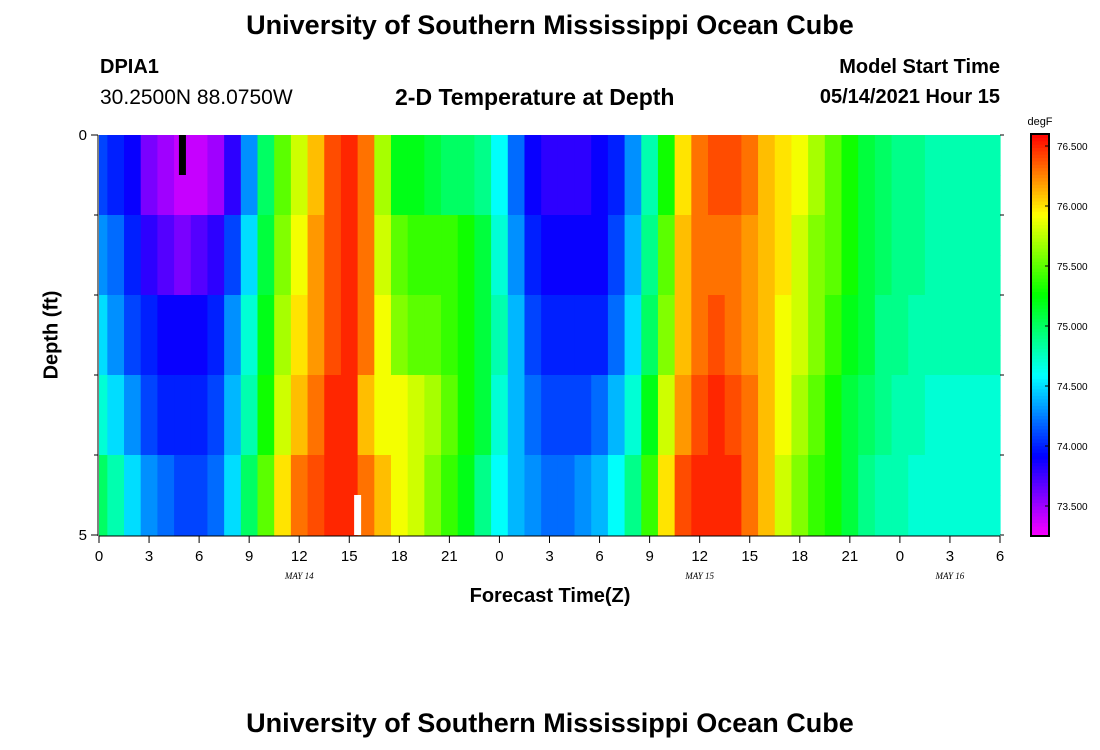  What do you see at coordinates (99, 556) in the screenshot?
I see `x-tick-label: 0` at bounding box center [99, 556].